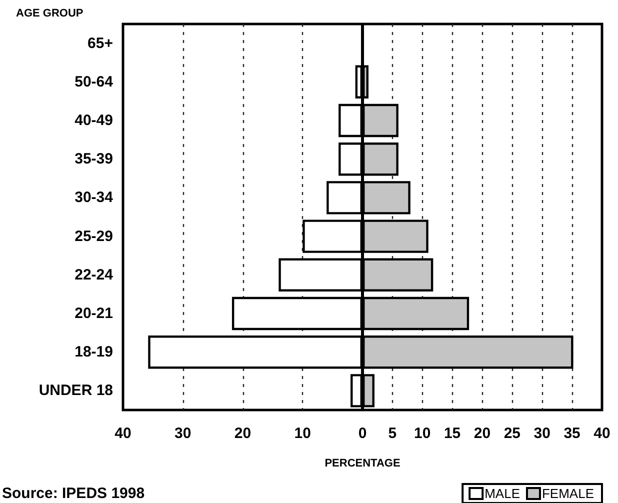 The width and height of the screenshot is (618, 503). Describe the element at coordinates (93, 352) in the screenshot. I see `y-tick-label: 18-19` at that location.